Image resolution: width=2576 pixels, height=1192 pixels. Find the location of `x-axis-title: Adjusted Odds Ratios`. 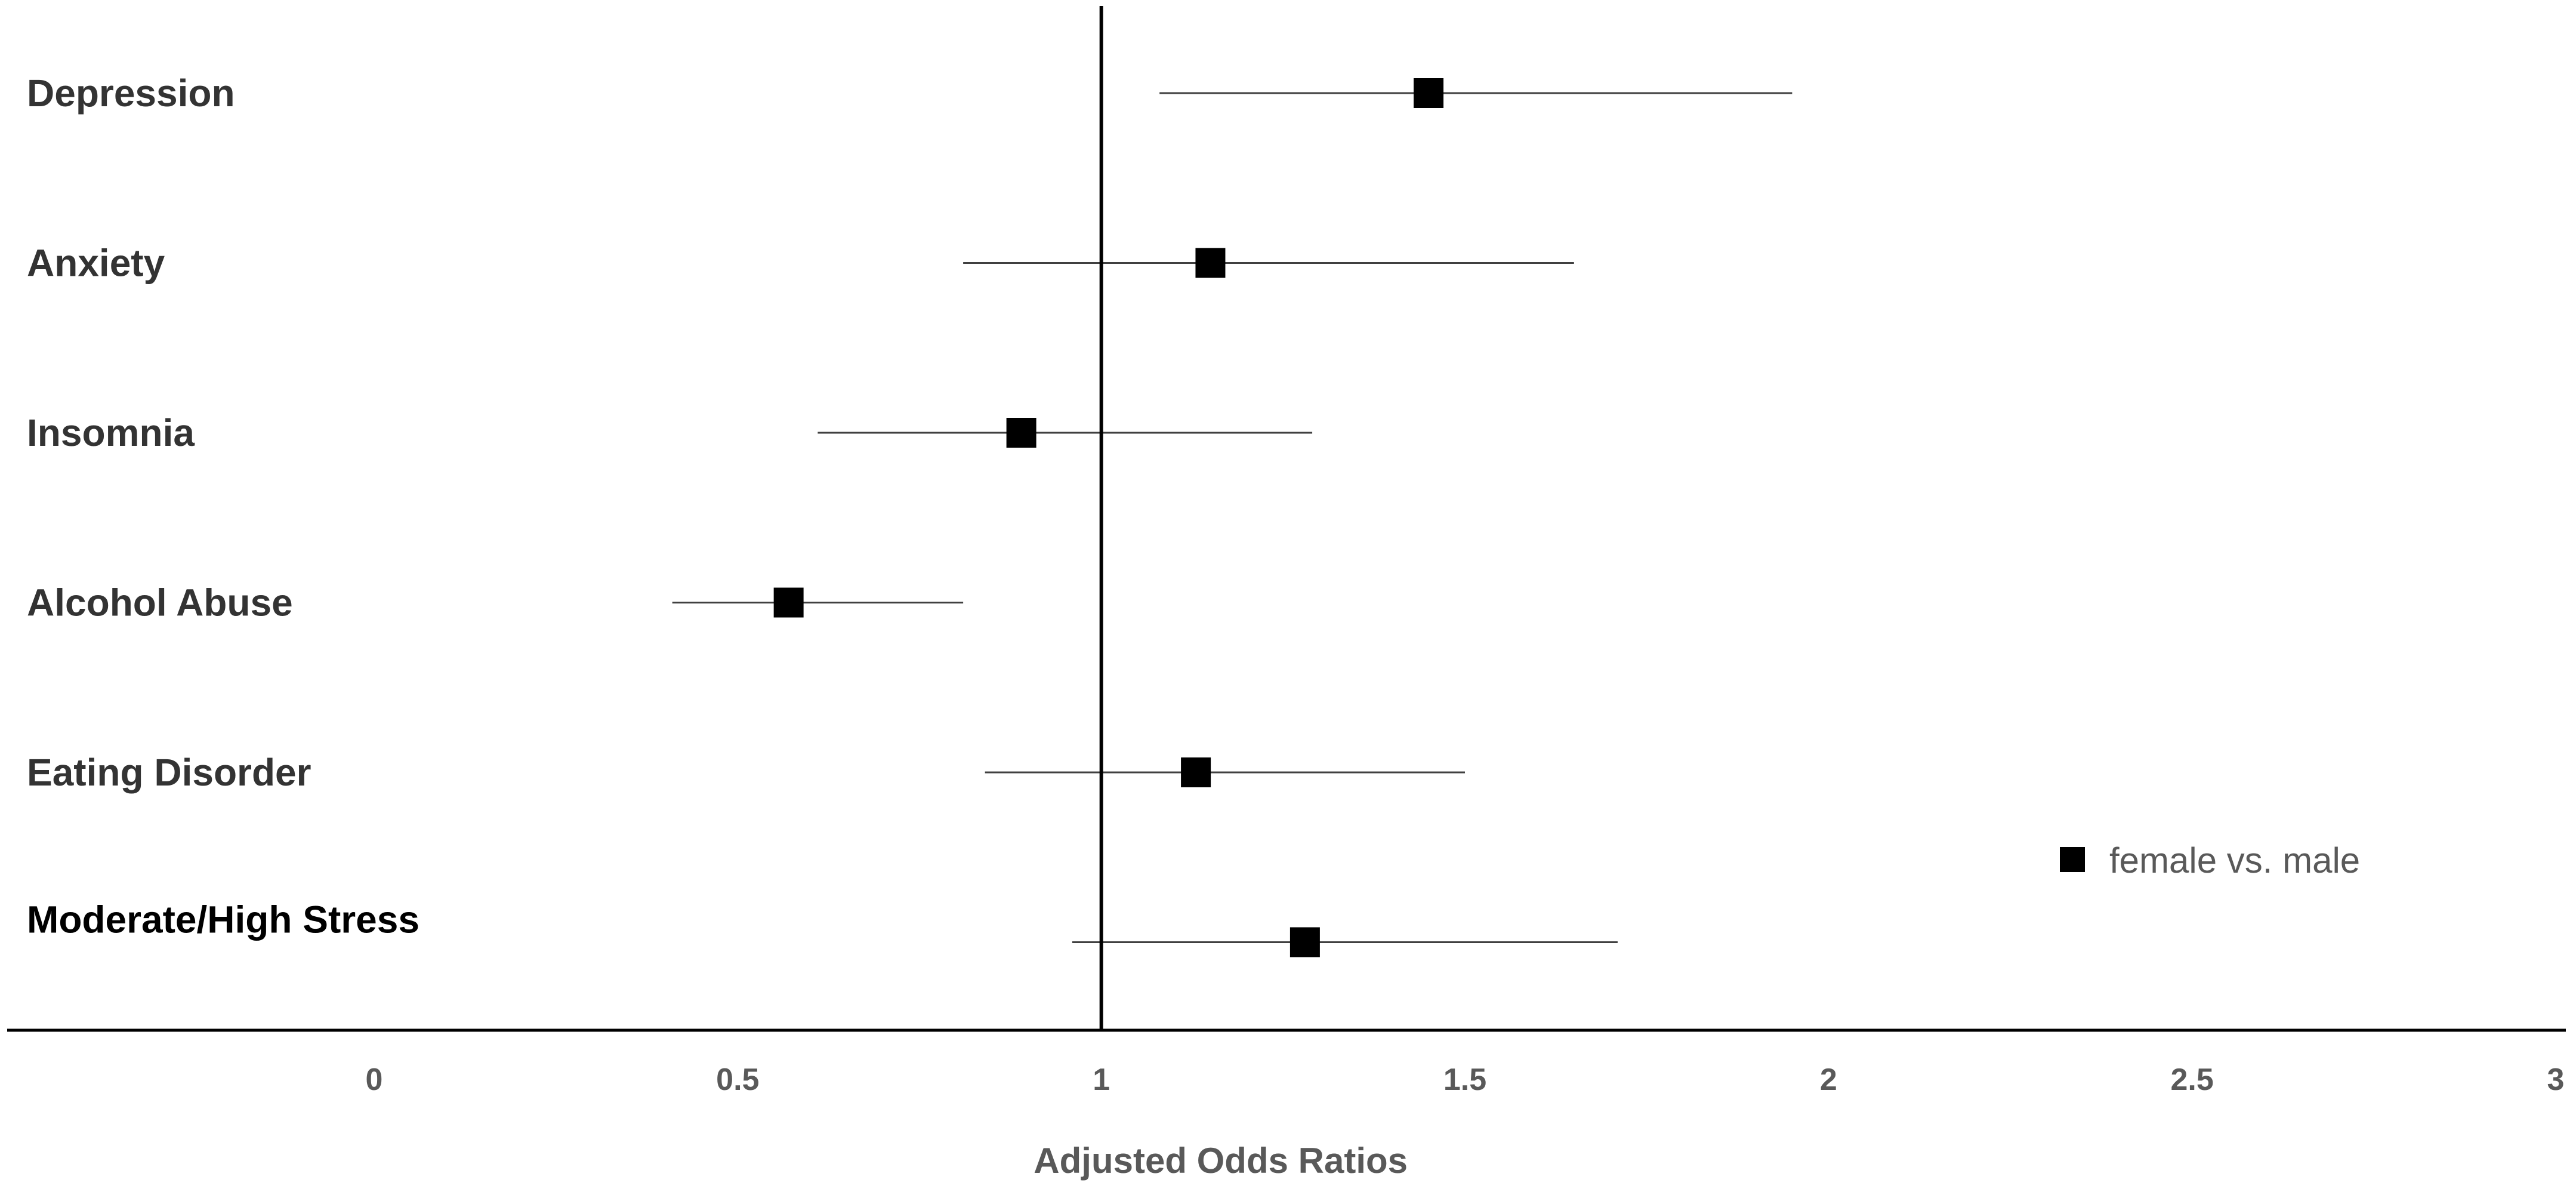

x-axis-title: Adjusted Odds Ratios is located at coordinates (1221, 1161).